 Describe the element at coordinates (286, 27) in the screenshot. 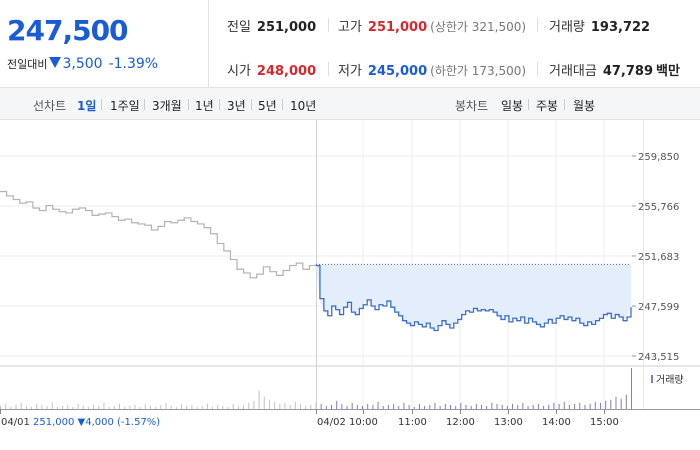

I see `prev-close-value: 251,000` at that location.